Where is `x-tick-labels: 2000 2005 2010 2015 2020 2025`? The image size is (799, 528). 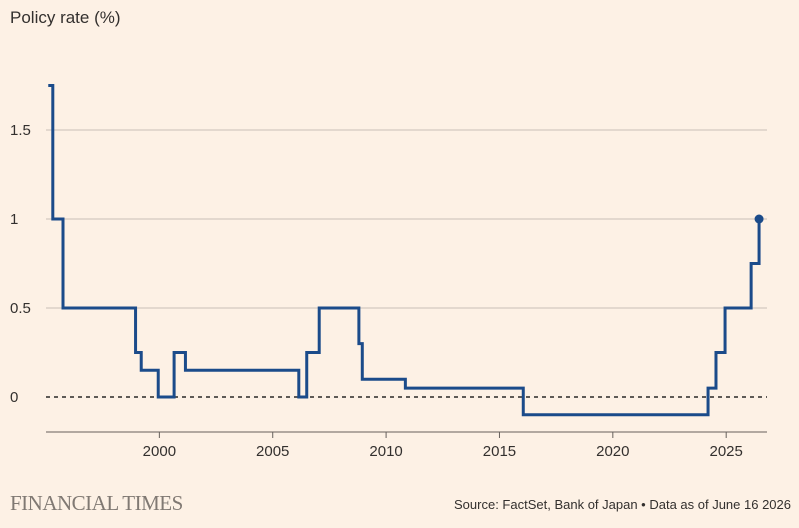
x-tick-labels: 2000 2005 2010 2015 2020 2025 is located at coordinates (443, 451).